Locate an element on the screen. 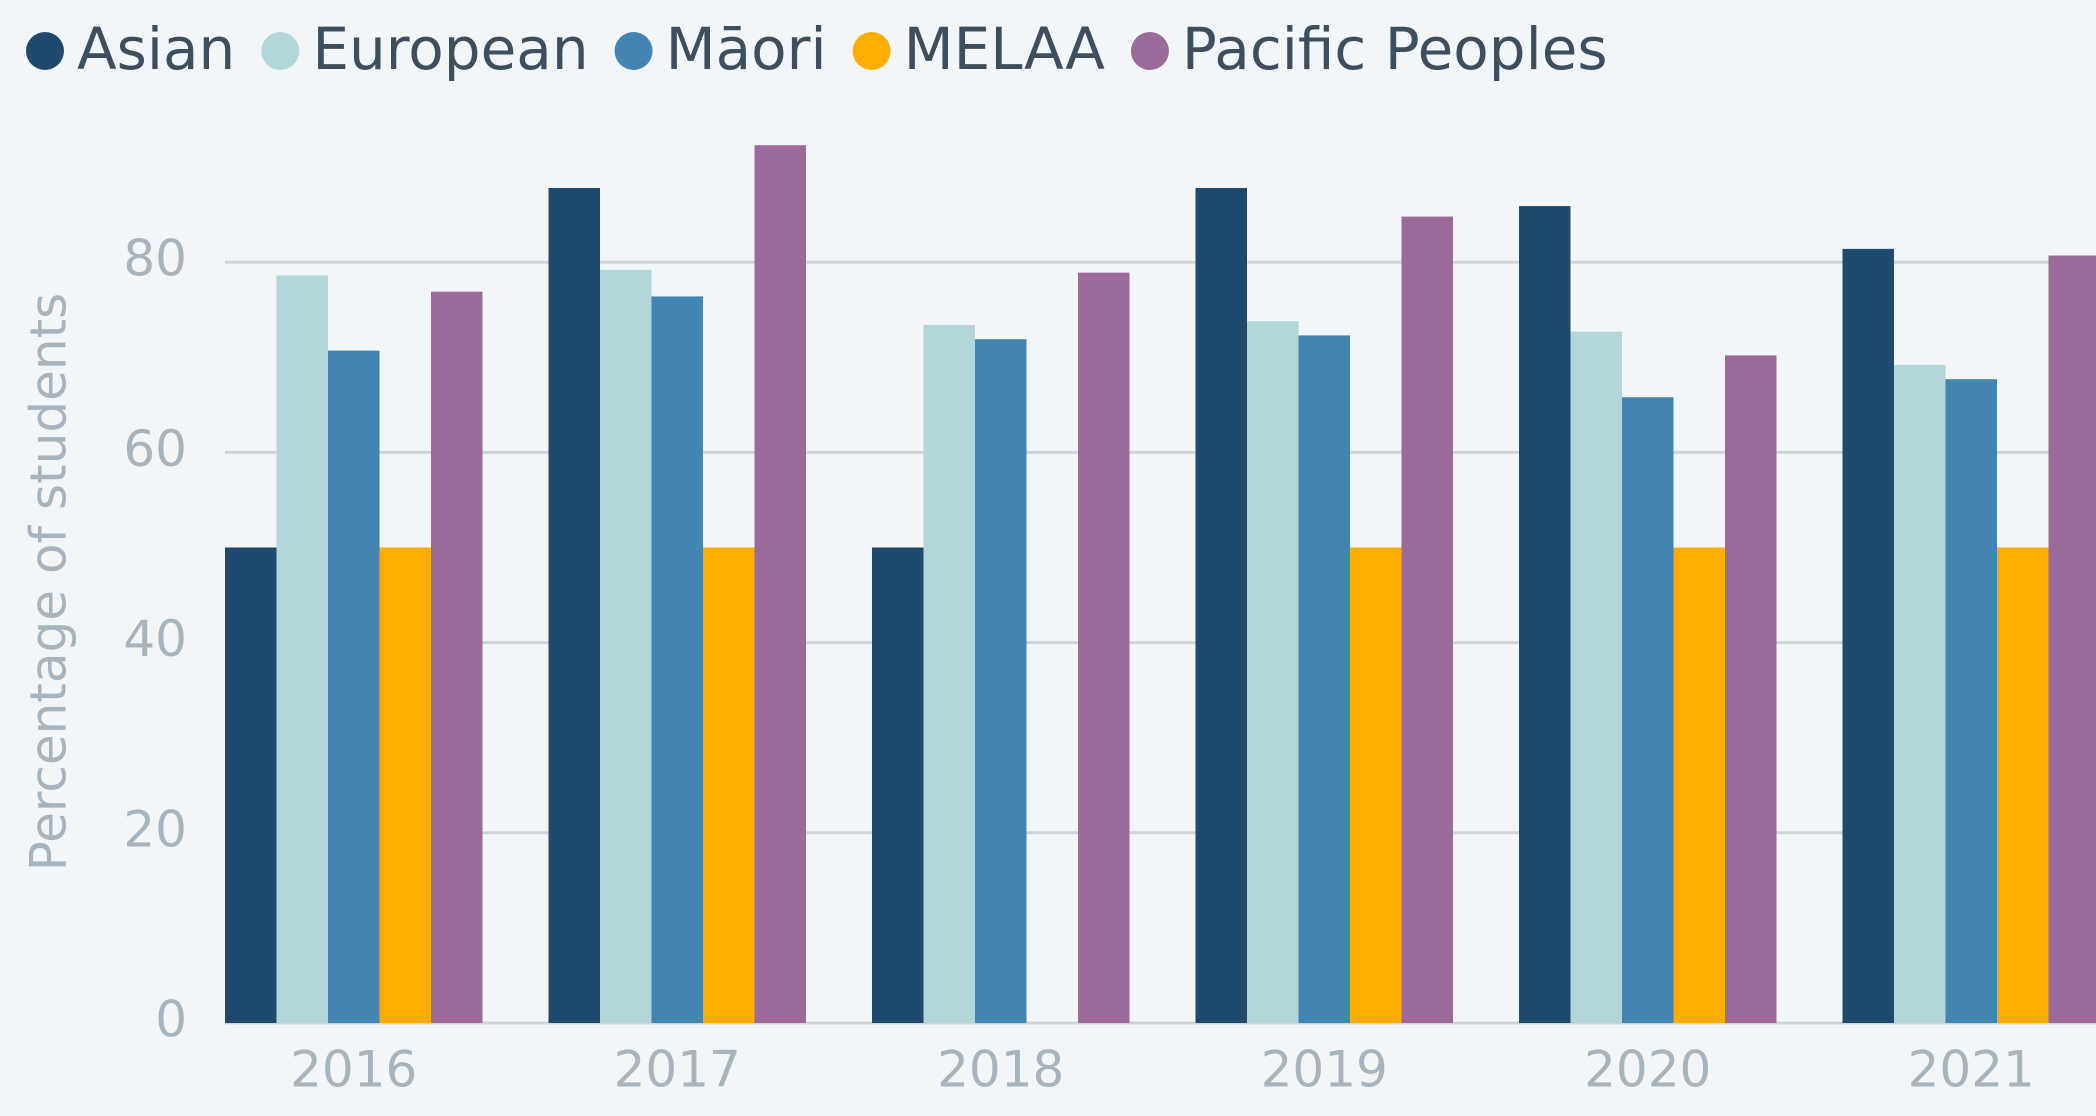 The height and width of the screenshot is (1116, 2096). x-tick-label: 2018 is located at coordinates (1000, 1070).